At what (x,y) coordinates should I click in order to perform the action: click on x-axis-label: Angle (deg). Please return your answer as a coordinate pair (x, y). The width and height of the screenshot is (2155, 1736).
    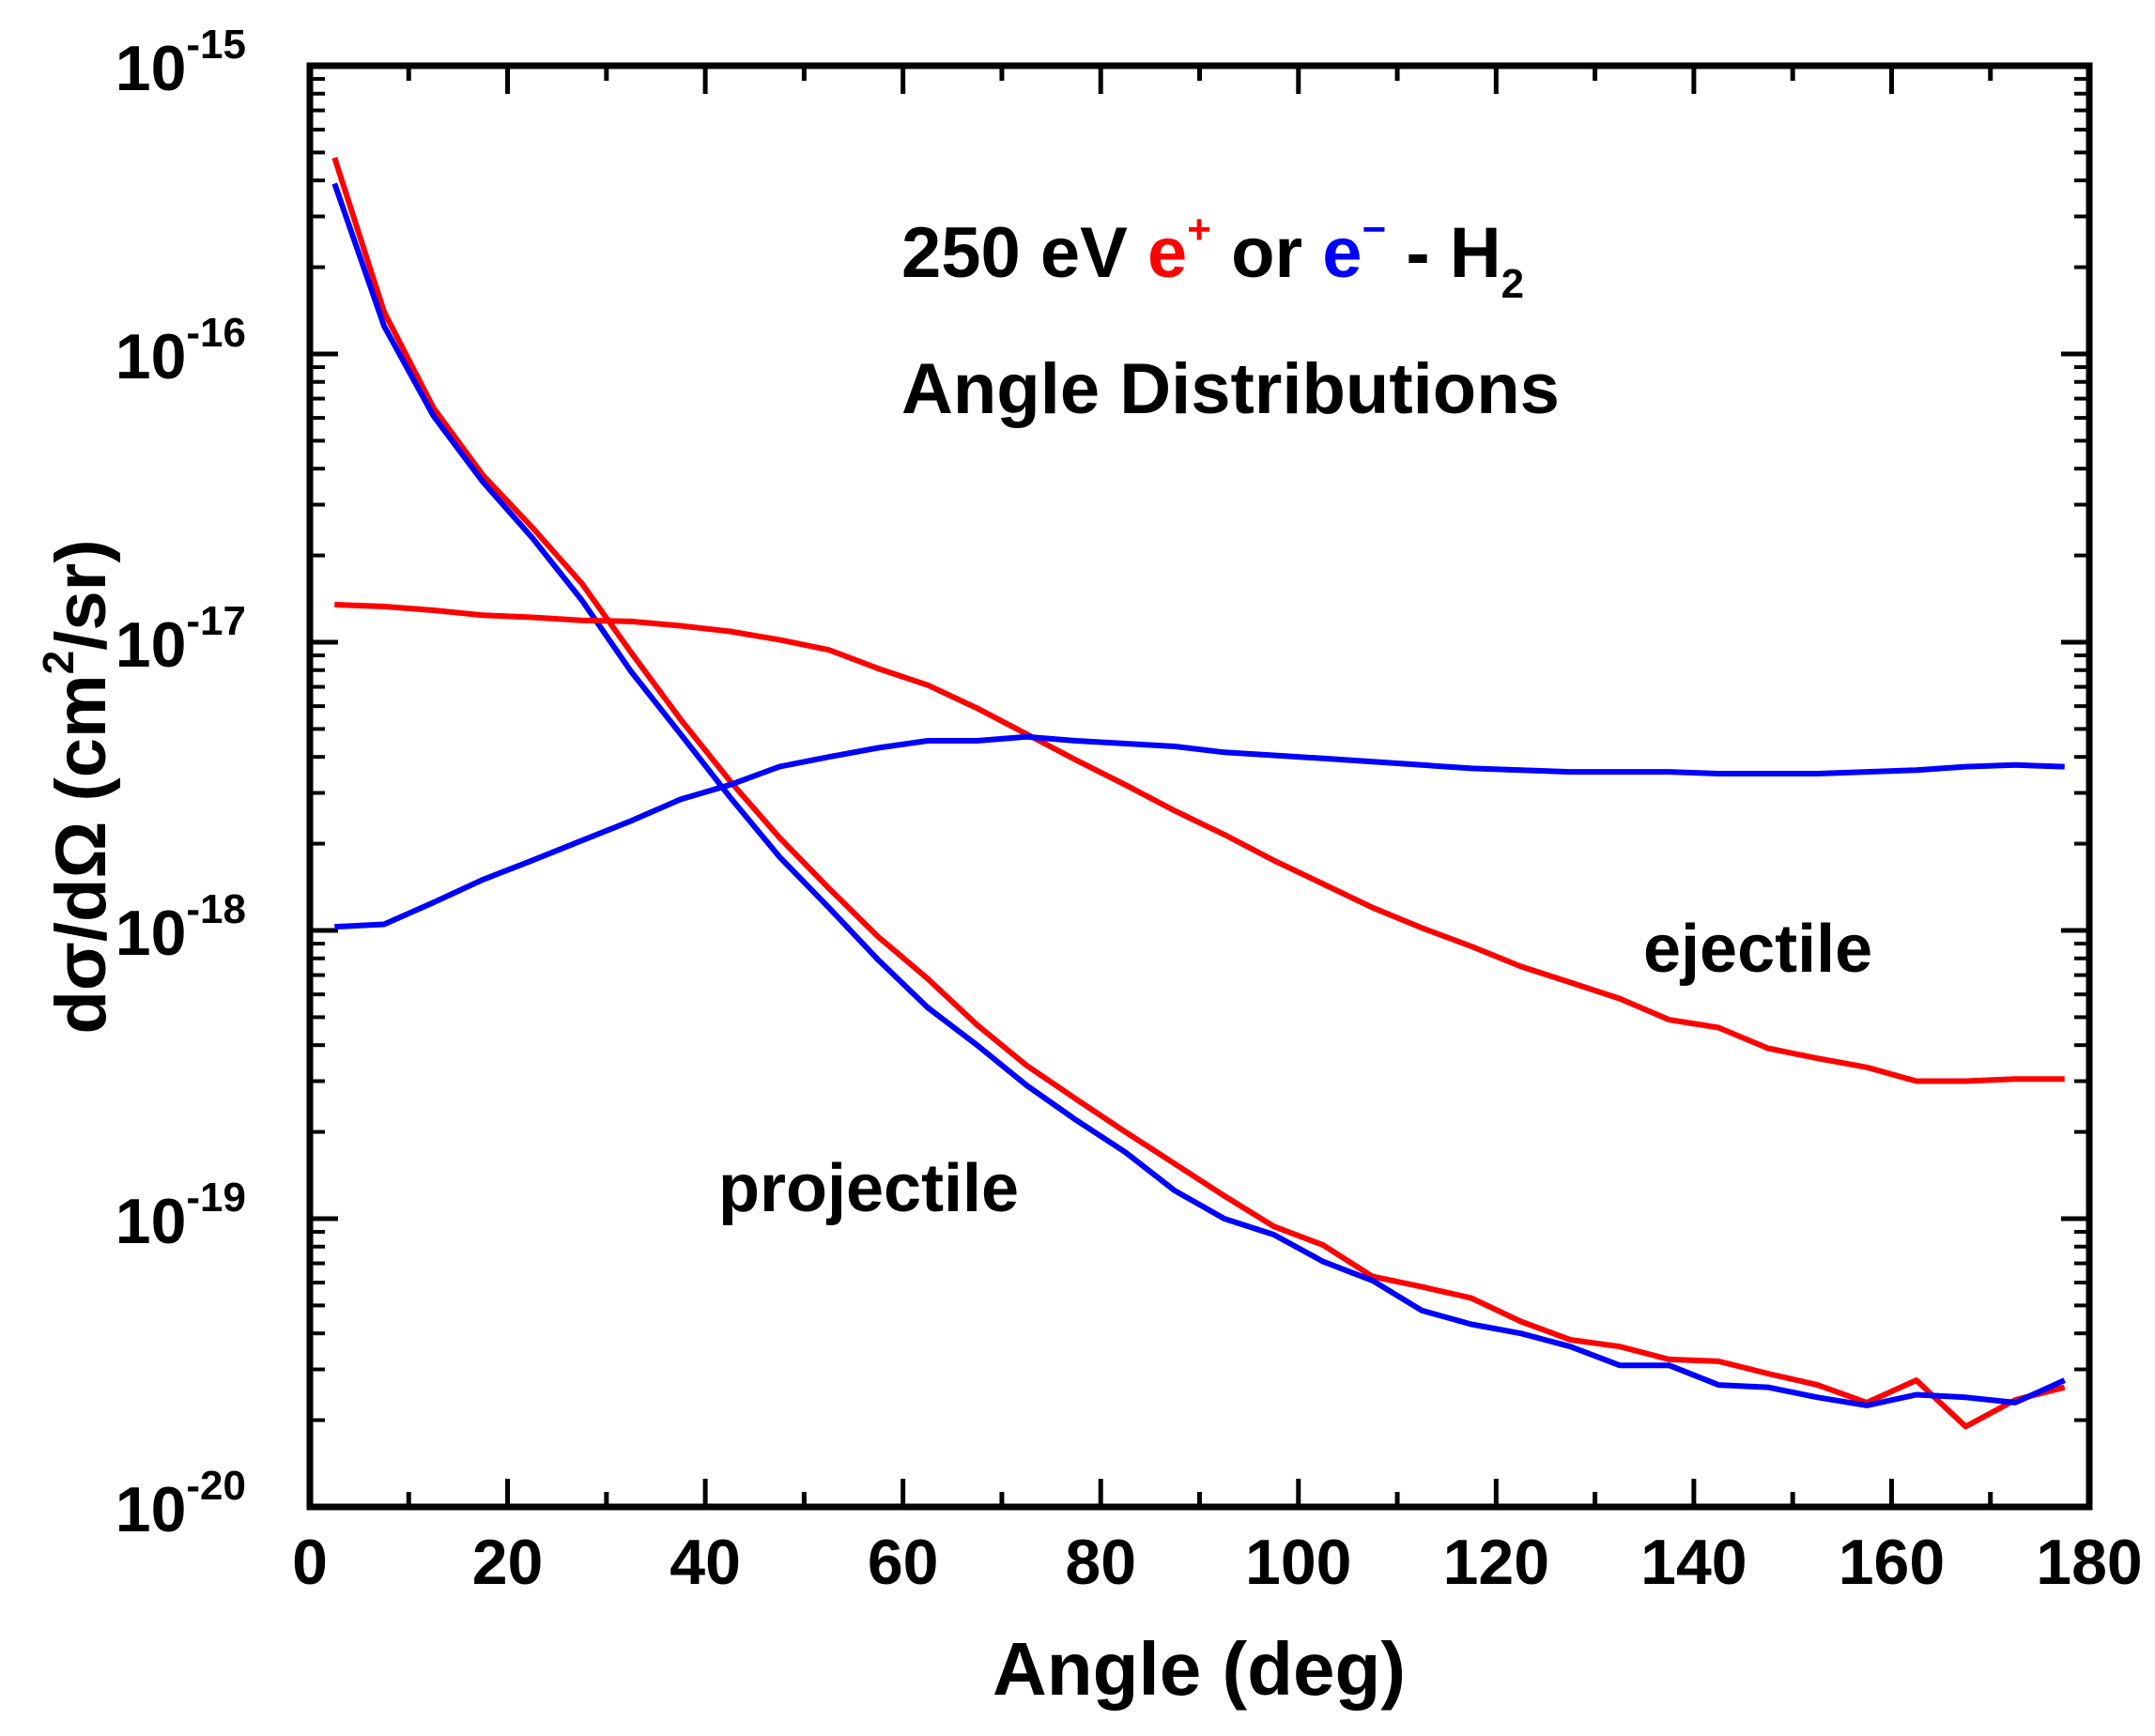
    Looking at the image, I should click on (1199, 1669).